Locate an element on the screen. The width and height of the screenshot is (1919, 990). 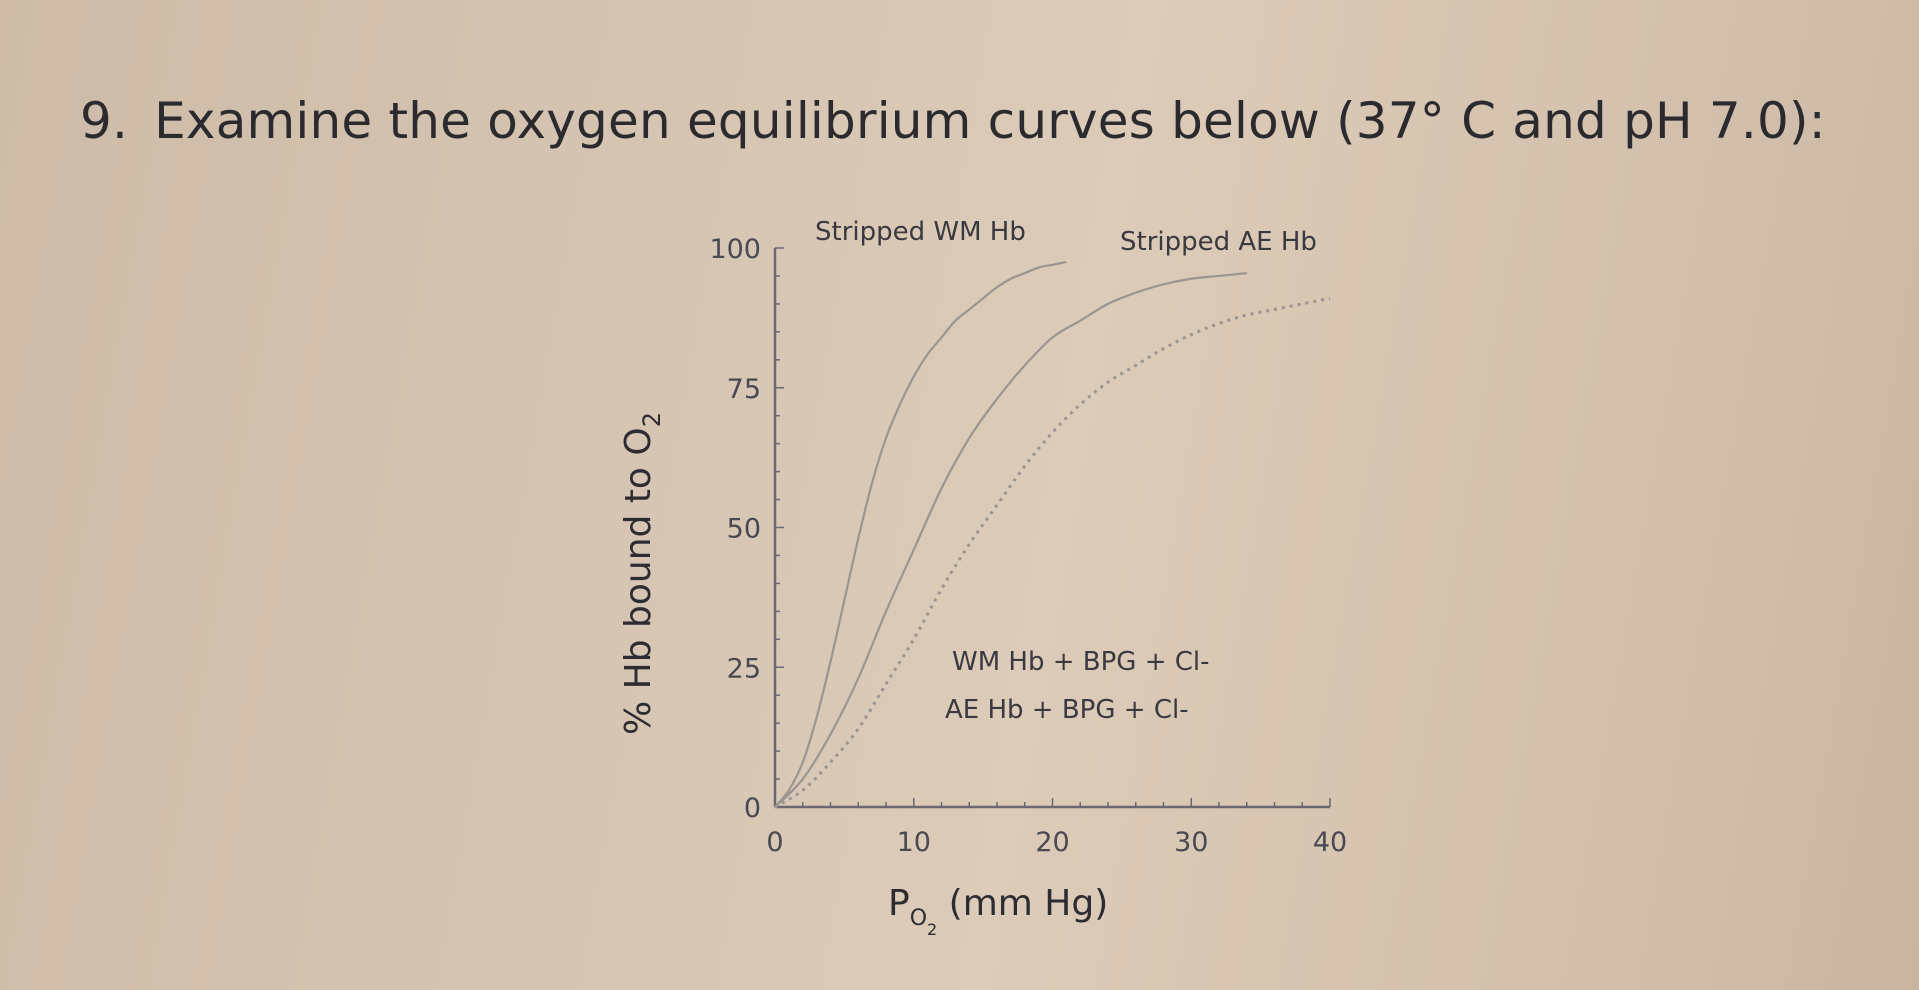
y-tick-label: 50 is located at coordinates (744, 529).